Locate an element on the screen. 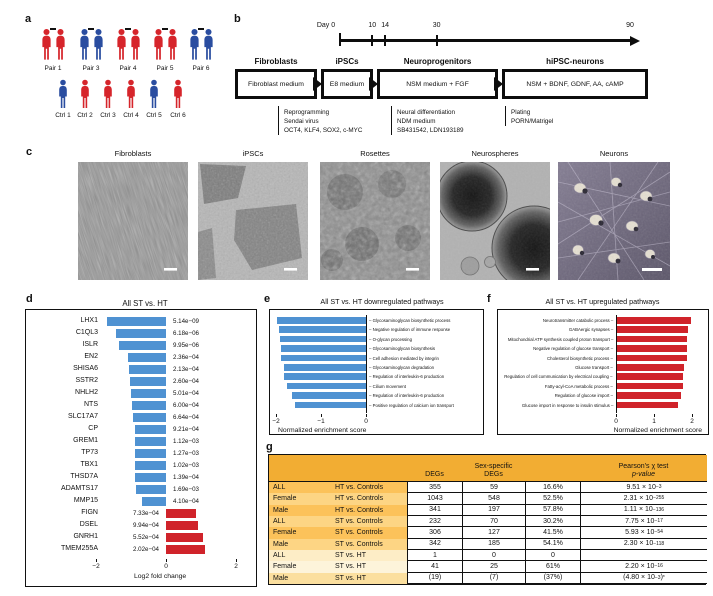 This screenshot has height=596, width=713. table-cell-percent: (37%) is located at coordinates (552, 578).